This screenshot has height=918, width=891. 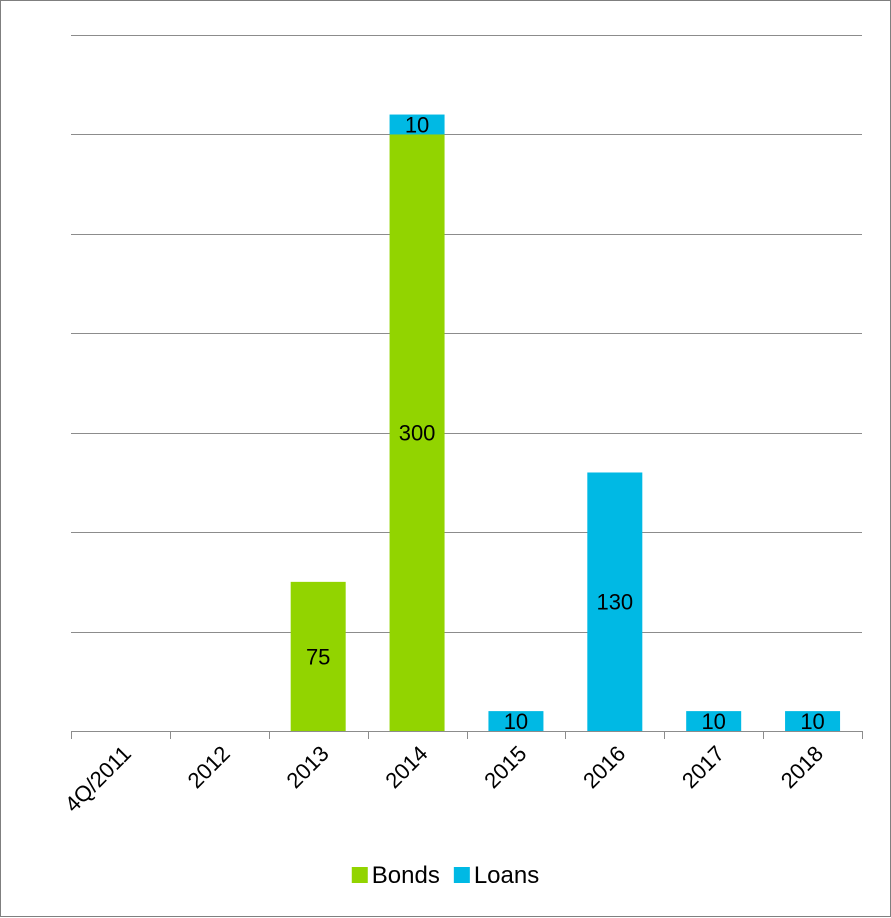 I want to click on data-label-loans-2018: 10, so click(x=812, y=721).